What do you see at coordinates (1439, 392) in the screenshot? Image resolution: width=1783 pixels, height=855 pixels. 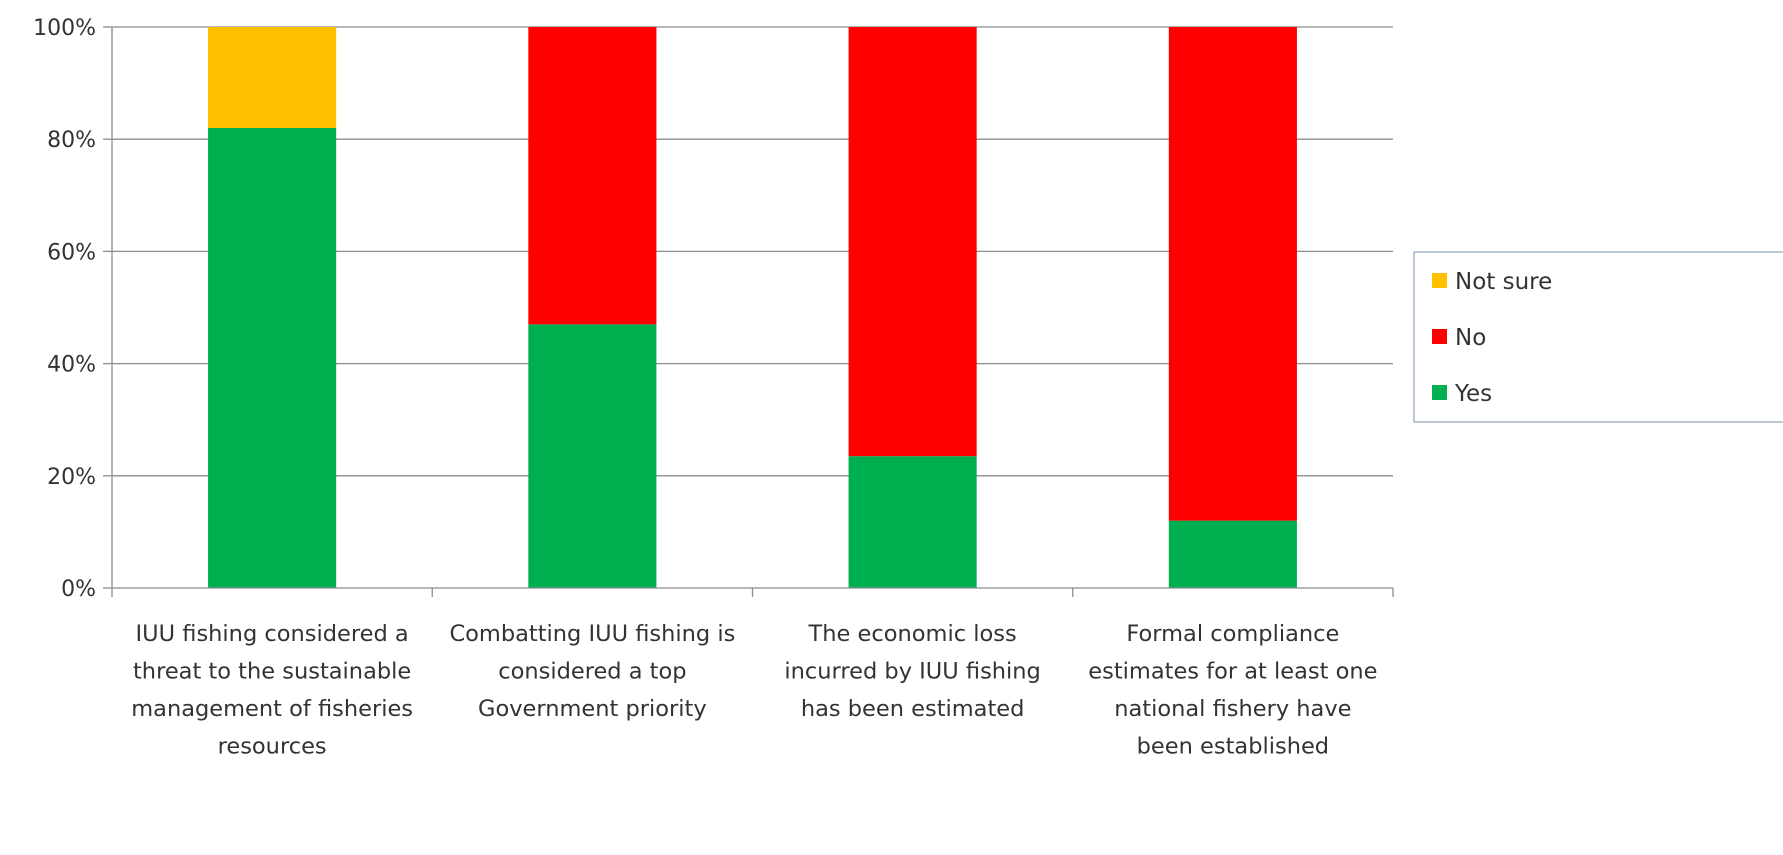 I see `legend-swatch-yes` at bounding box center [1439, 392].